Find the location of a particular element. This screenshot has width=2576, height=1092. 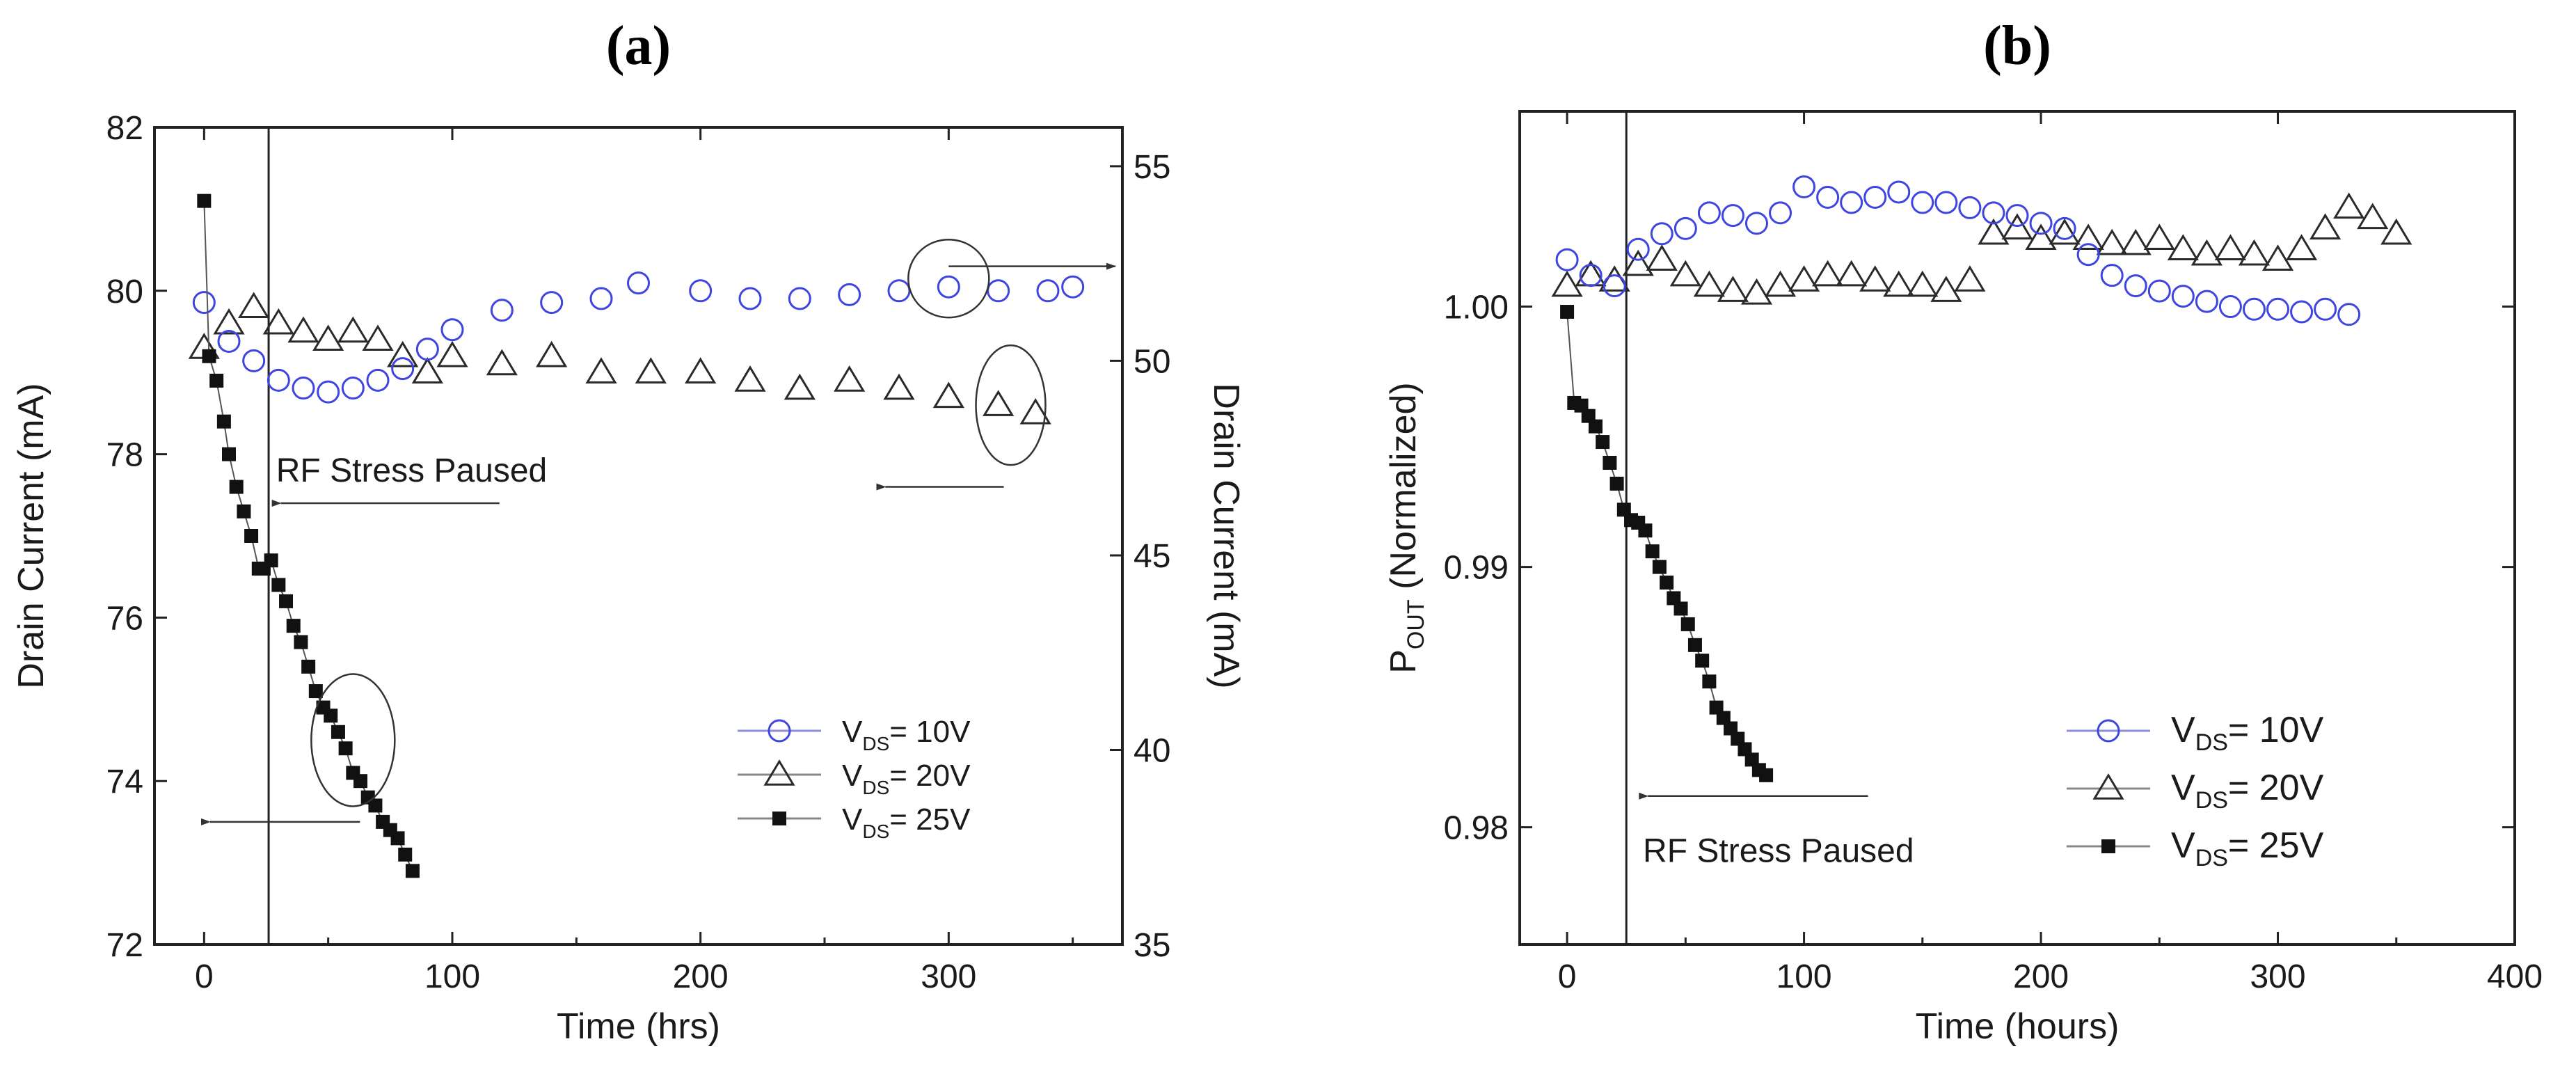

series-2-line is located at coordinates (308, 535).